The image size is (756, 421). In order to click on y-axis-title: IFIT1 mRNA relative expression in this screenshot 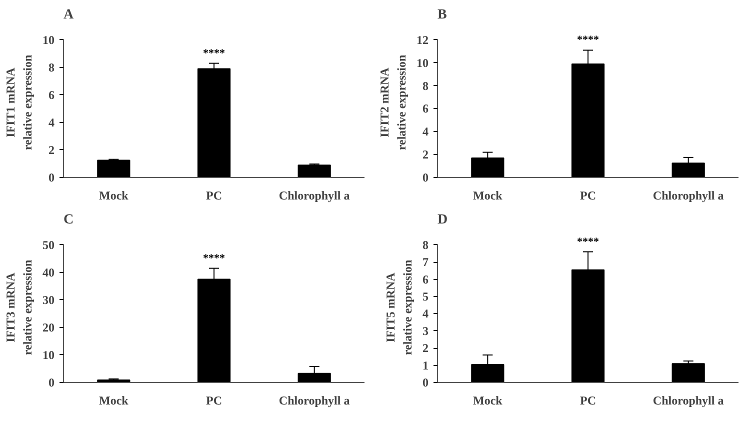, I will do `click(19, 102)`.